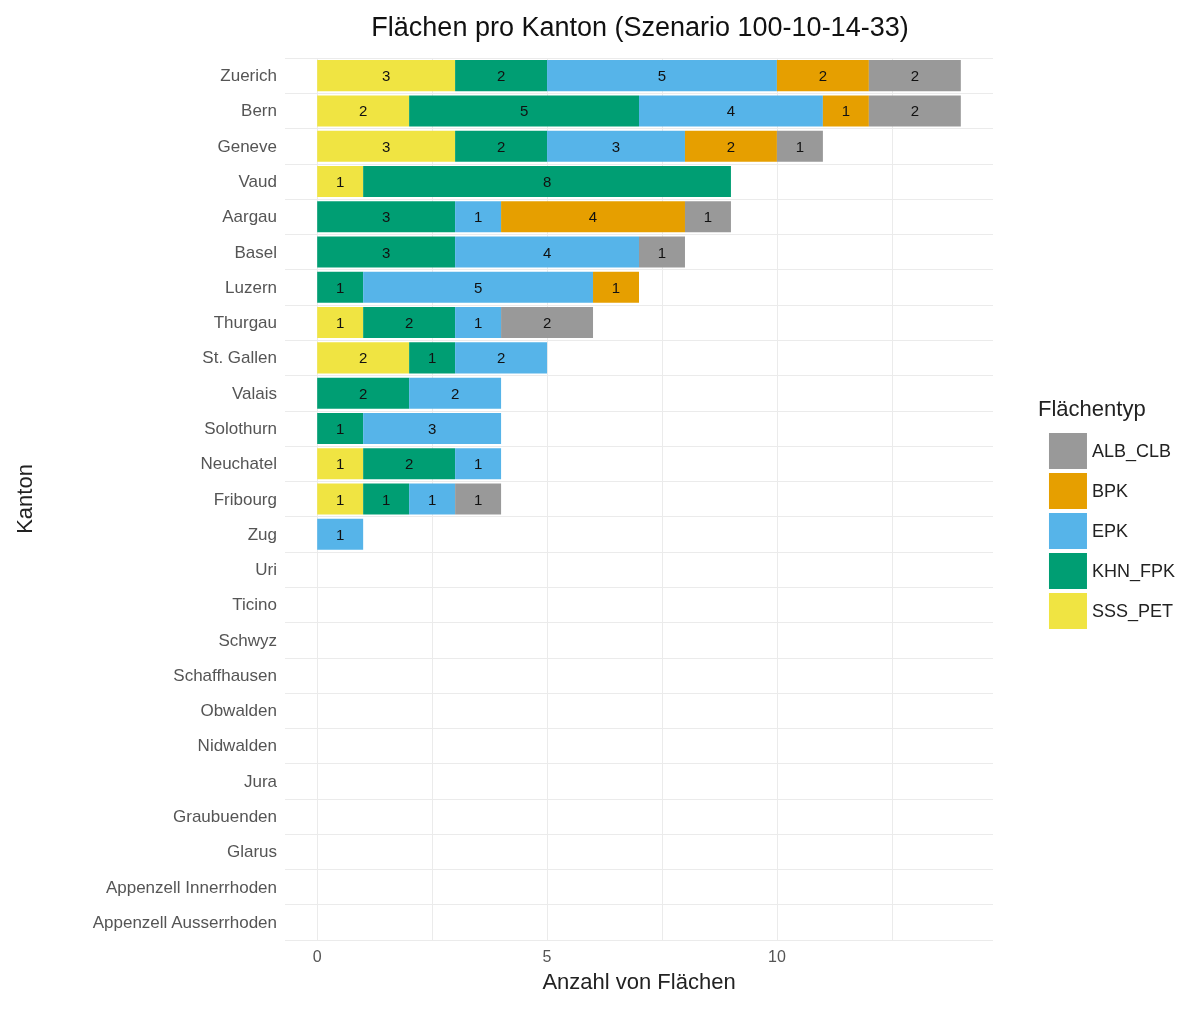 This screenshot has width=1190, height=1025. Describe the element at coordinates (251, 287) in the screenshot. I see `y-tick-label: Luzern` at that location.